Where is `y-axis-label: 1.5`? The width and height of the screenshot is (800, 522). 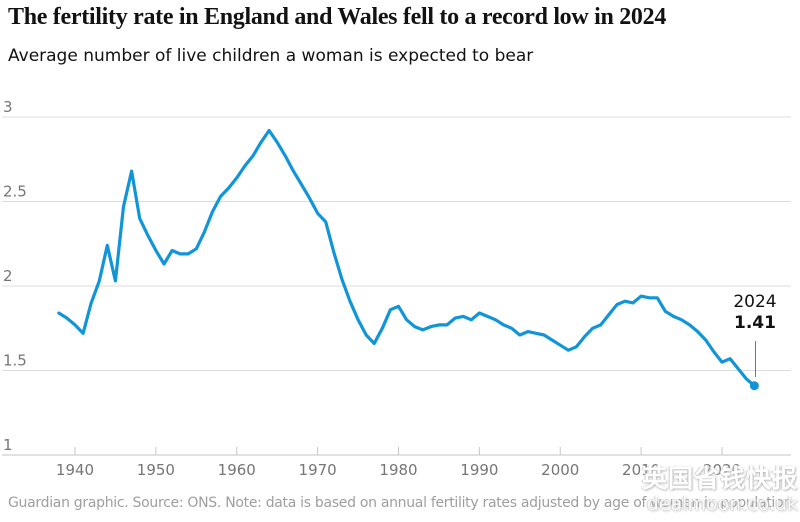
y-axis-label: 1.5 is located at coordinates (15, 361).